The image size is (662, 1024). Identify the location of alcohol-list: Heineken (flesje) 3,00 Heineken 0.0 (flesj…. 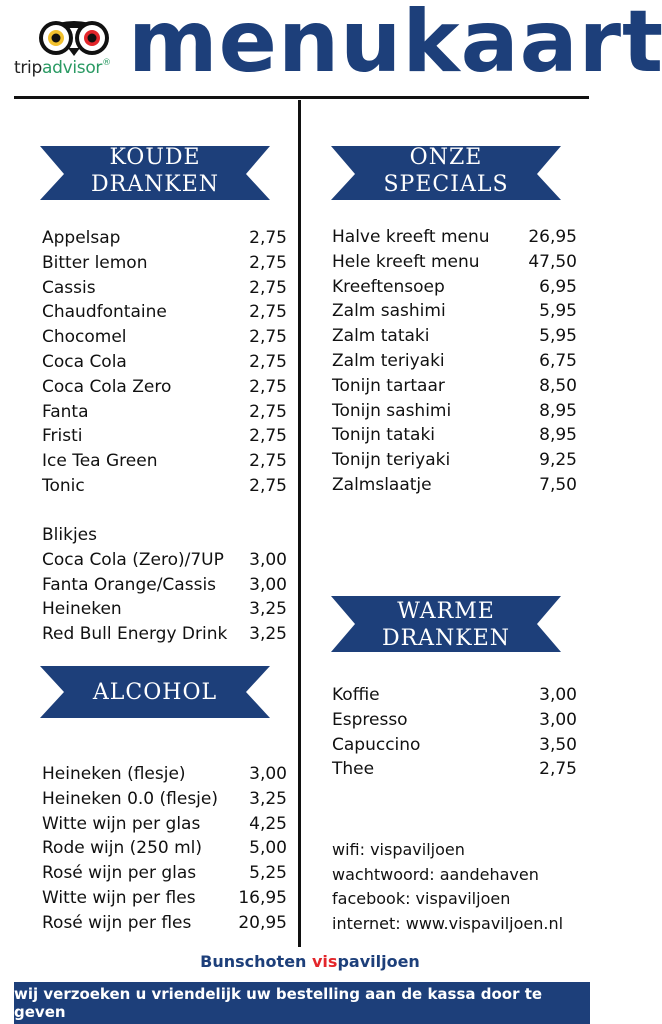
(164, 849).